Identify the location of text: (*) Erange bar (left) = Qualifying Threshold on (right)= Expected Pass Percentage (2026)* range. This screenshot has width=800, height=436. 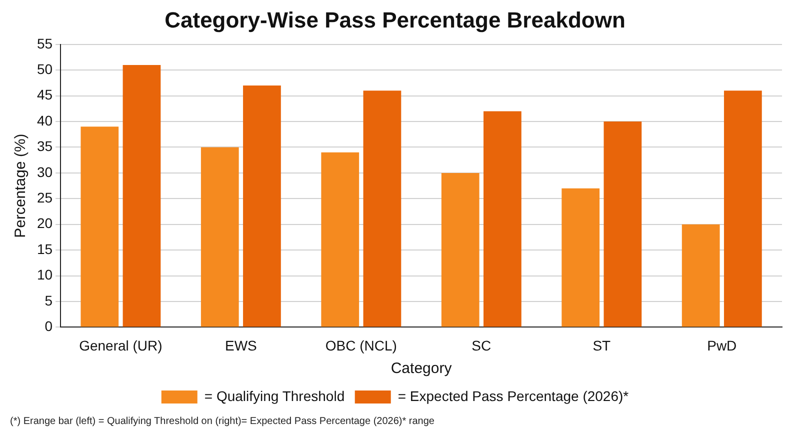
(222, 421).